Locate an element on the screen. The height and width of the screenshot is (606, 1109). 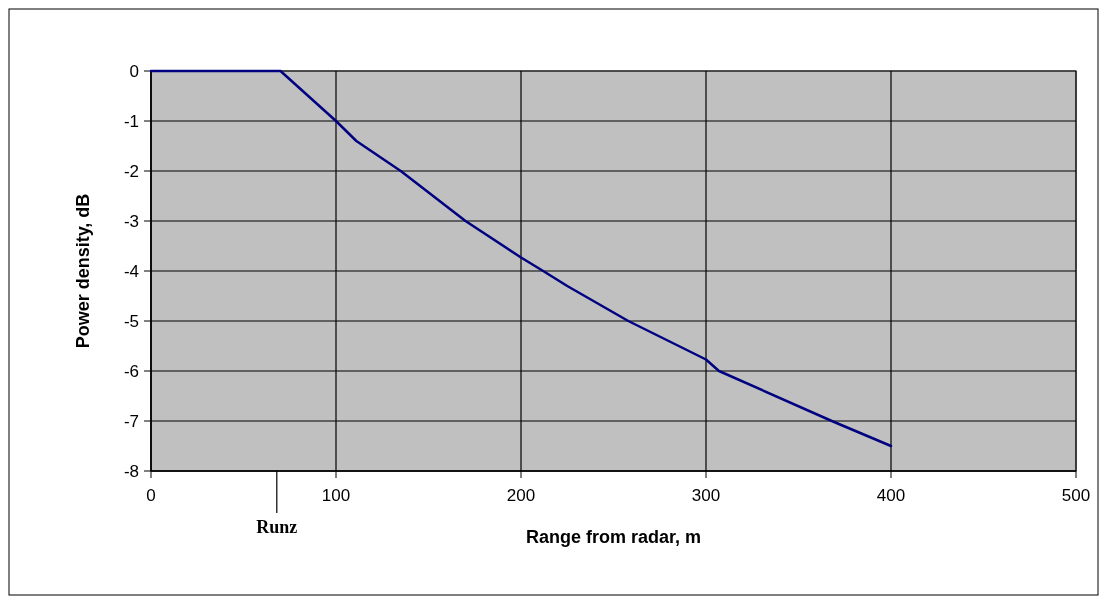
x-tick-label: 300 is located at coordinates (706, 495).